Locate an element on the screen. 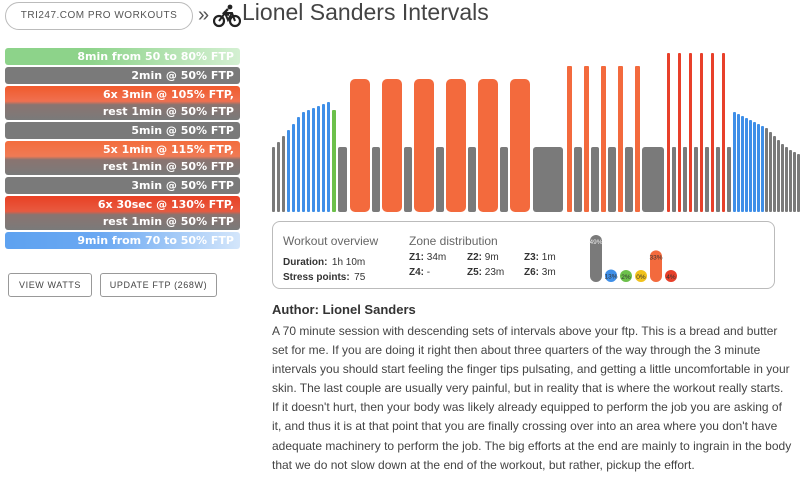 The width and height of the screenshot is (800, 497). zone-label: Z5: is located at coordinates (474, 272).